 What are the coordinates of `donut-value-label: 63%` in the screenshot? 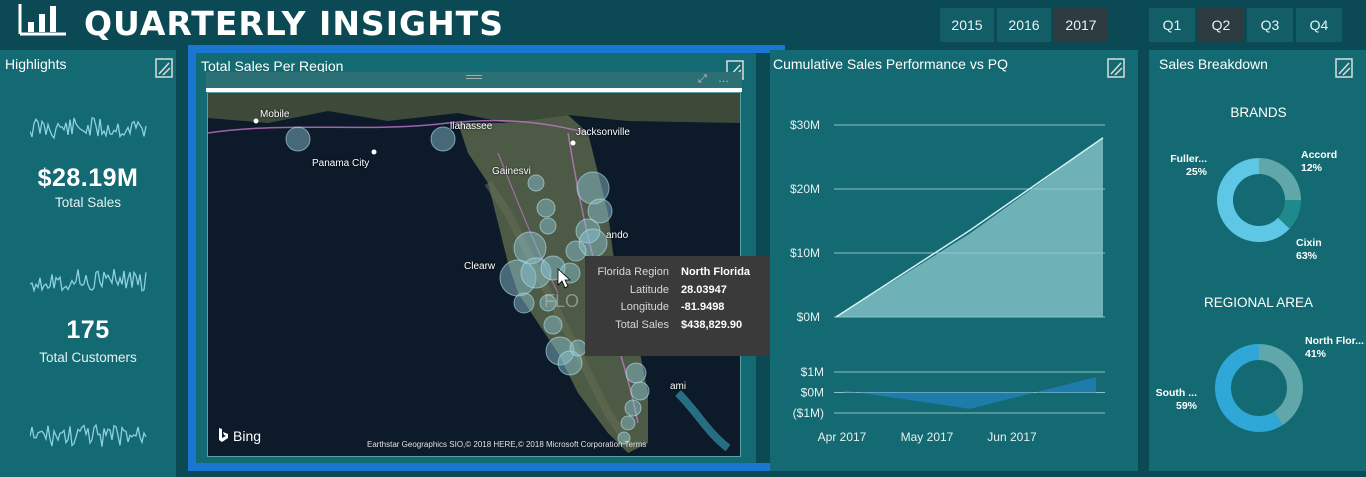 It's located at (1307, 256).